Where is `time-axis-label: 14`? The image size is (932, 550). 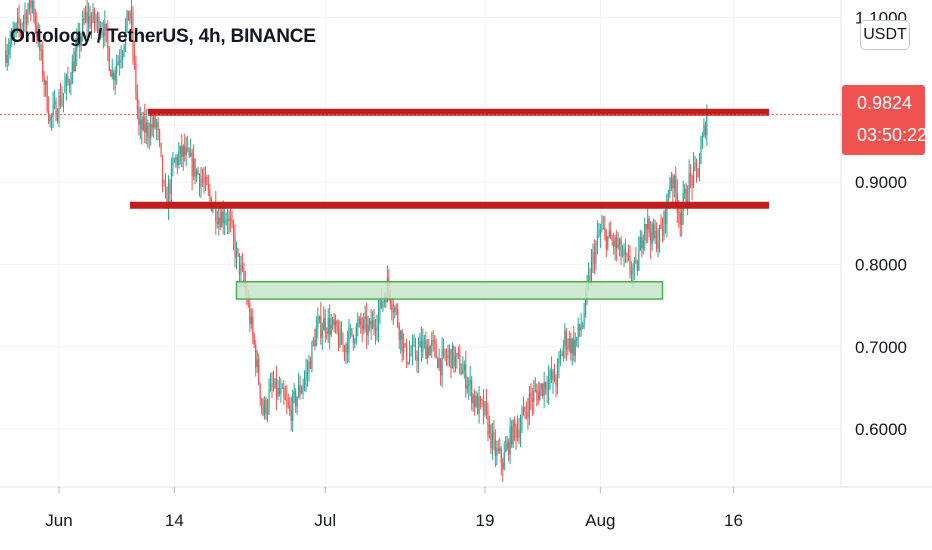 time-axis-label: 14 is located at coordinates (174, 520).